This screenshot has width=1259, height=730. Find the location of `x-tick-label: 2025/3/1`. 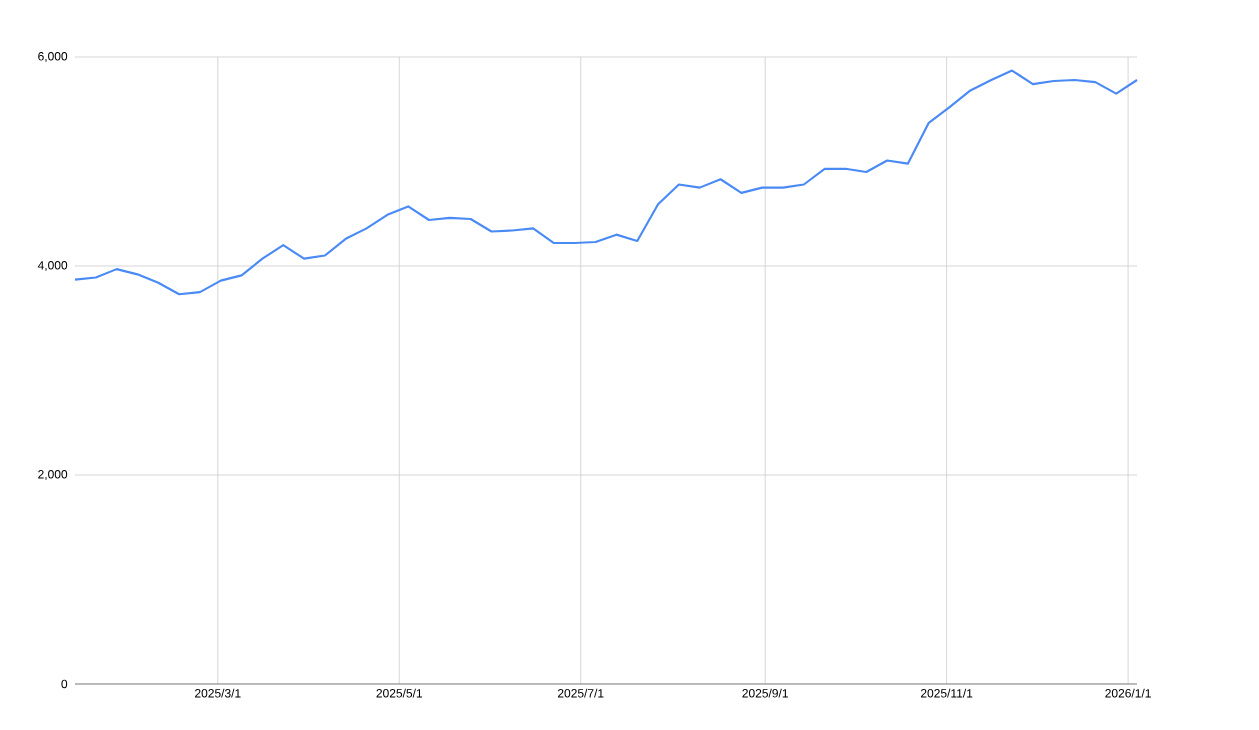

x-tick-label: 2025/3/1 is located at coordinates (218, 693).